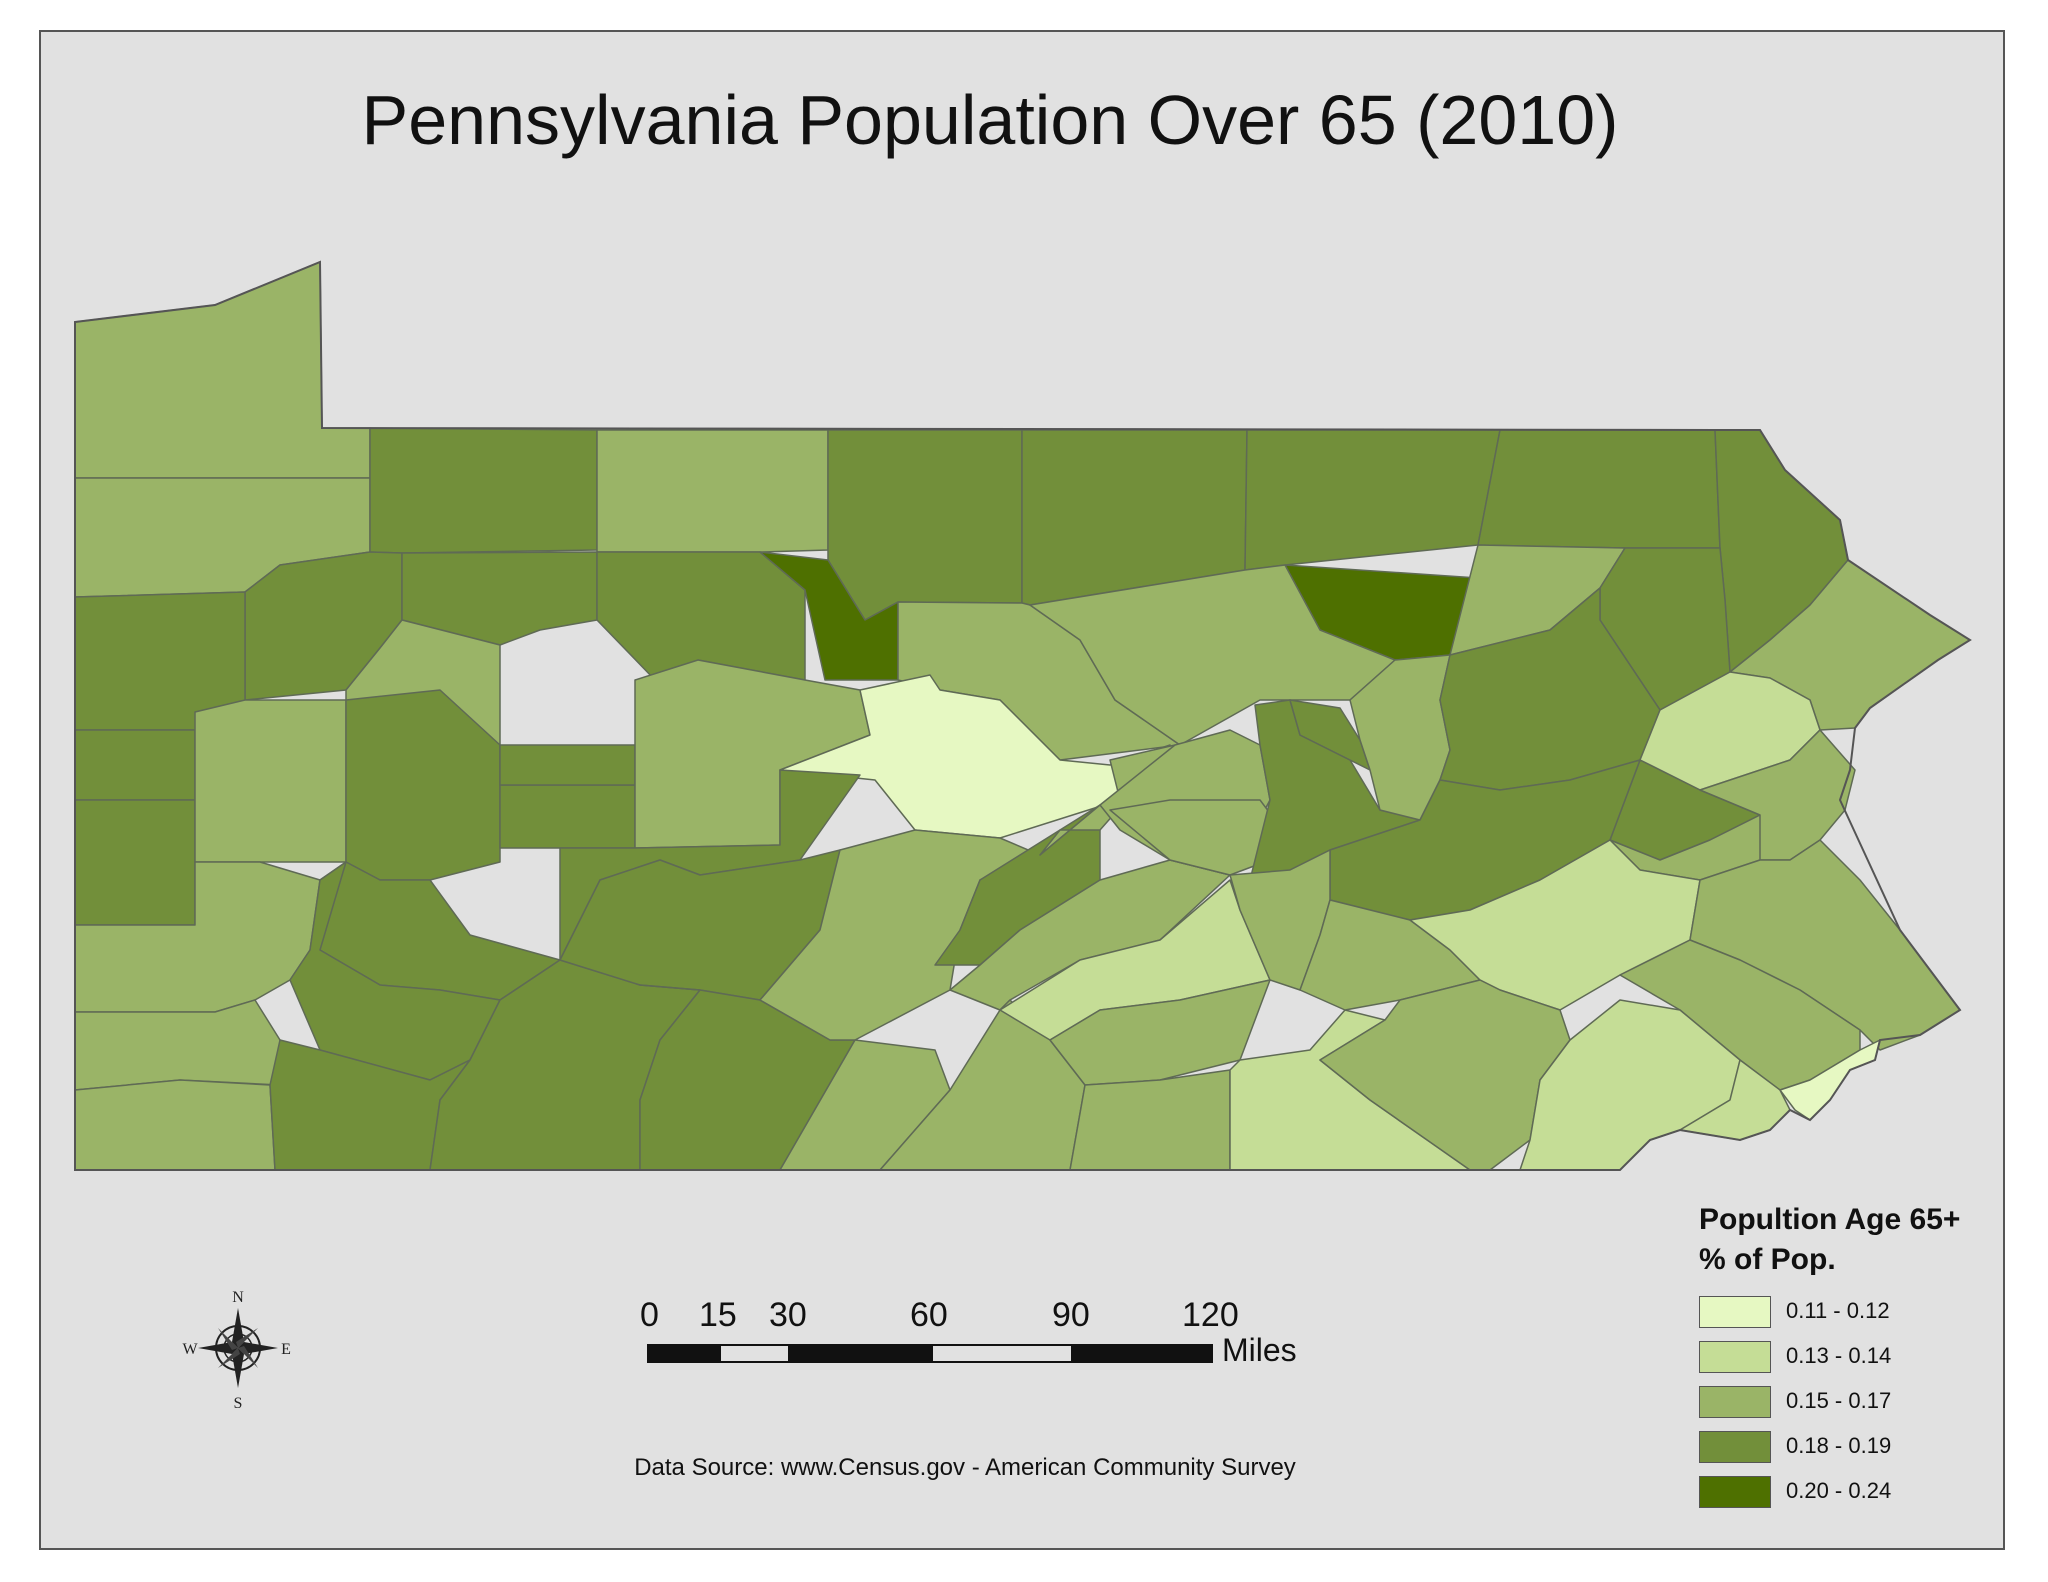  I want to click on scale-tick-0: 0, so click(649, 1315).